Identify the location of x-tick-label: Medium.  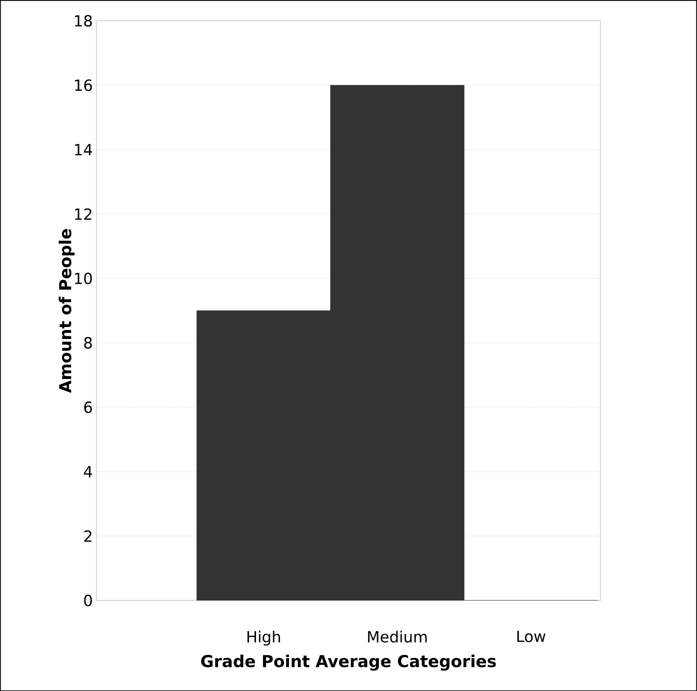
(397, 636).